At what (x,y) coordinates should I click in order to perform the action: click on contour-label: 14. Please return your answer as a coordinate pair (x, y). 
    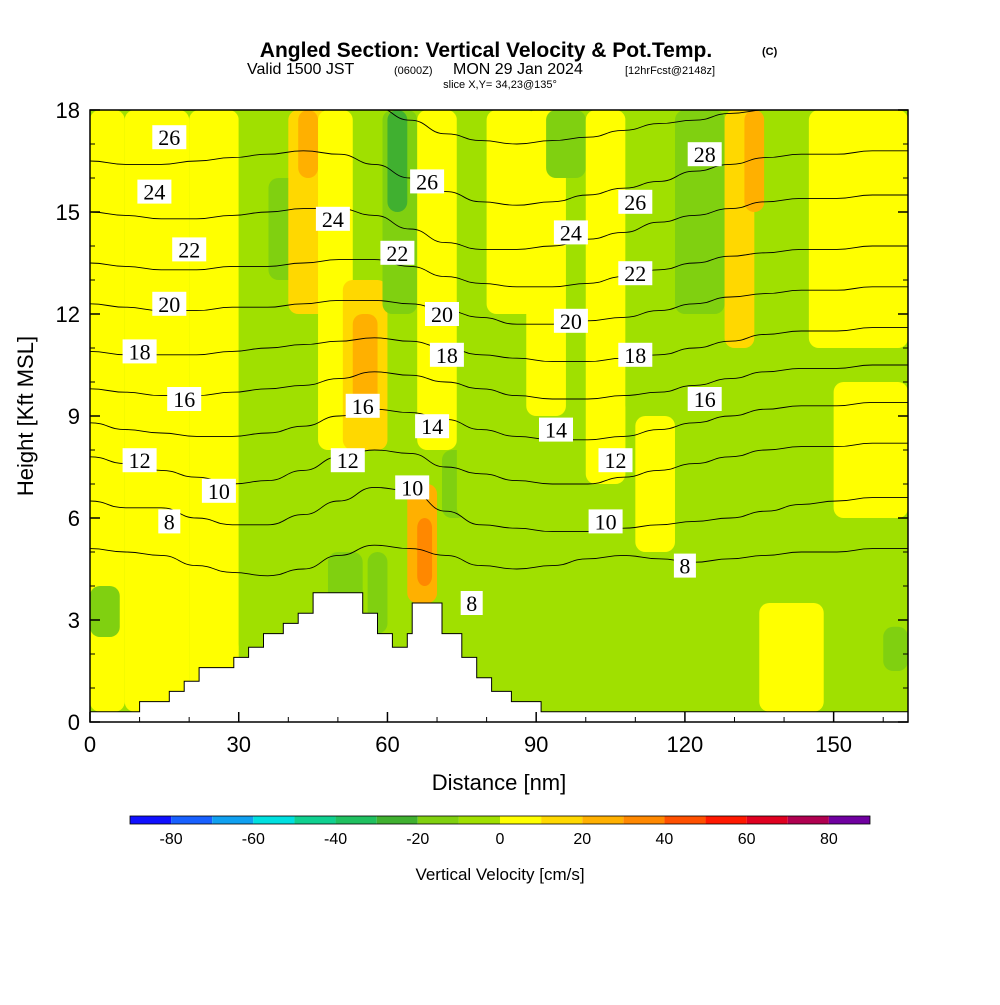
    Looking at the image, I should click on (432, 426).